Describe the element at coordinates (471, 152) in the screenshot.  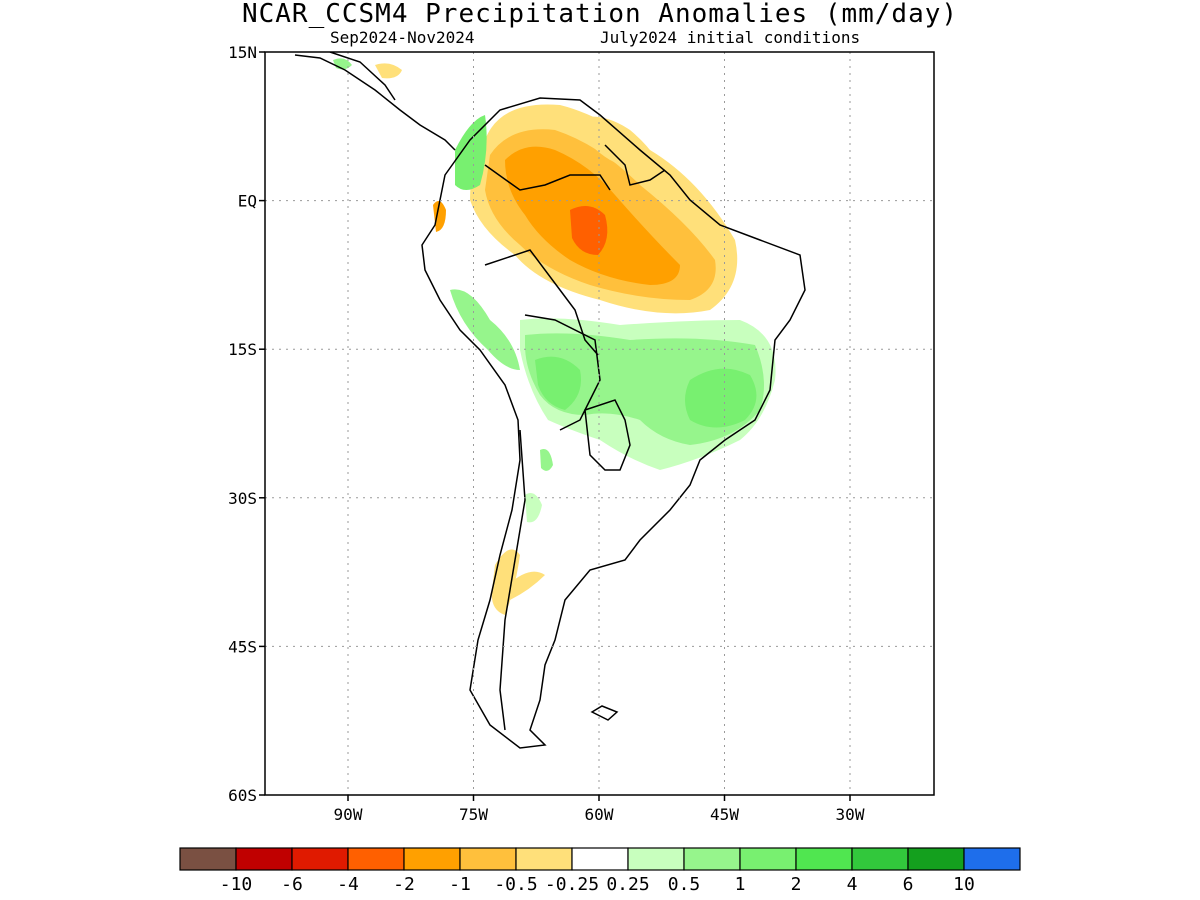
I see `wet-anomaly-colombia` at that location.